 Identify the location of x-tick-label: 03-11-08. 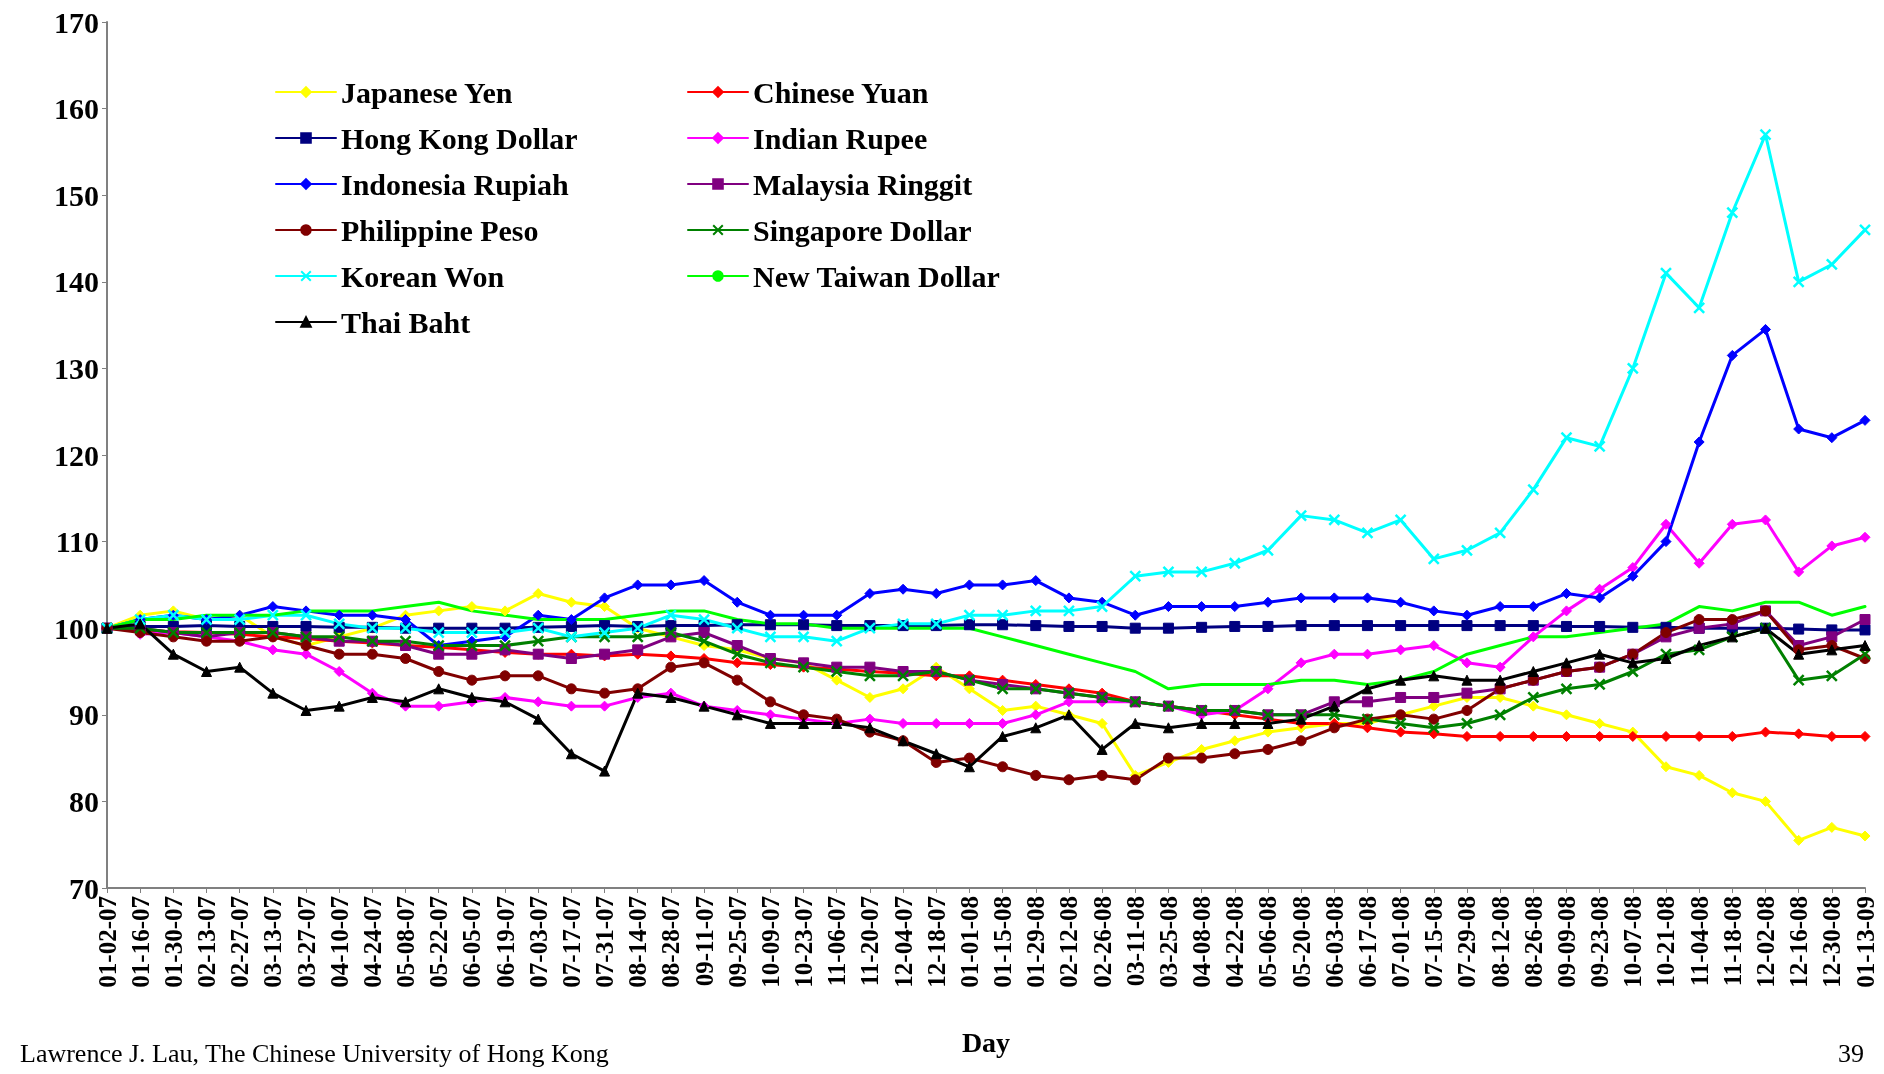
(1135, 941).